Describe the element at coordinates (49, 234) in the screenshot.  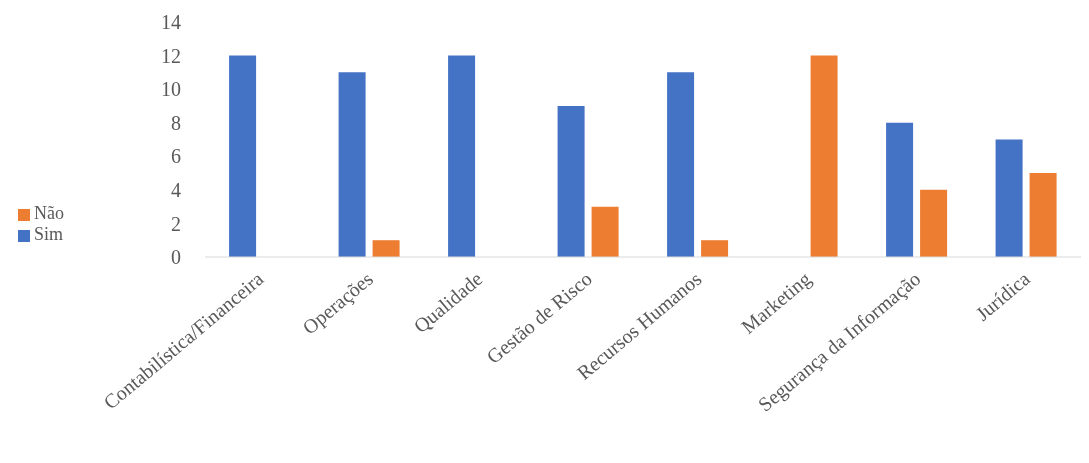
I see `legend-label: Sim` at that location.